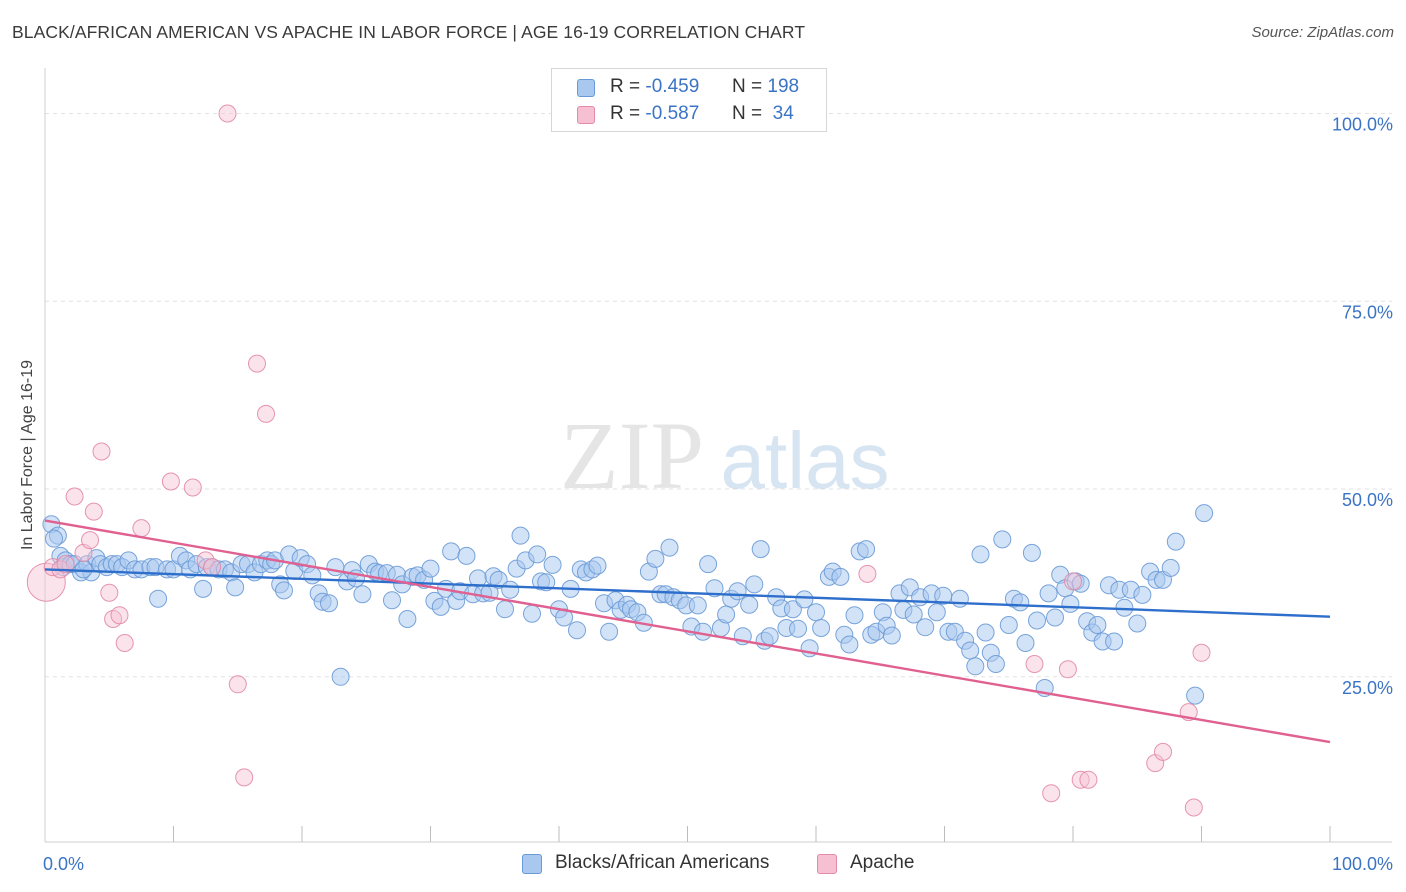  I want to click on stats-legend: R = -0.459 N = 198 R = -0.587 N = 34, so click(689, 100).